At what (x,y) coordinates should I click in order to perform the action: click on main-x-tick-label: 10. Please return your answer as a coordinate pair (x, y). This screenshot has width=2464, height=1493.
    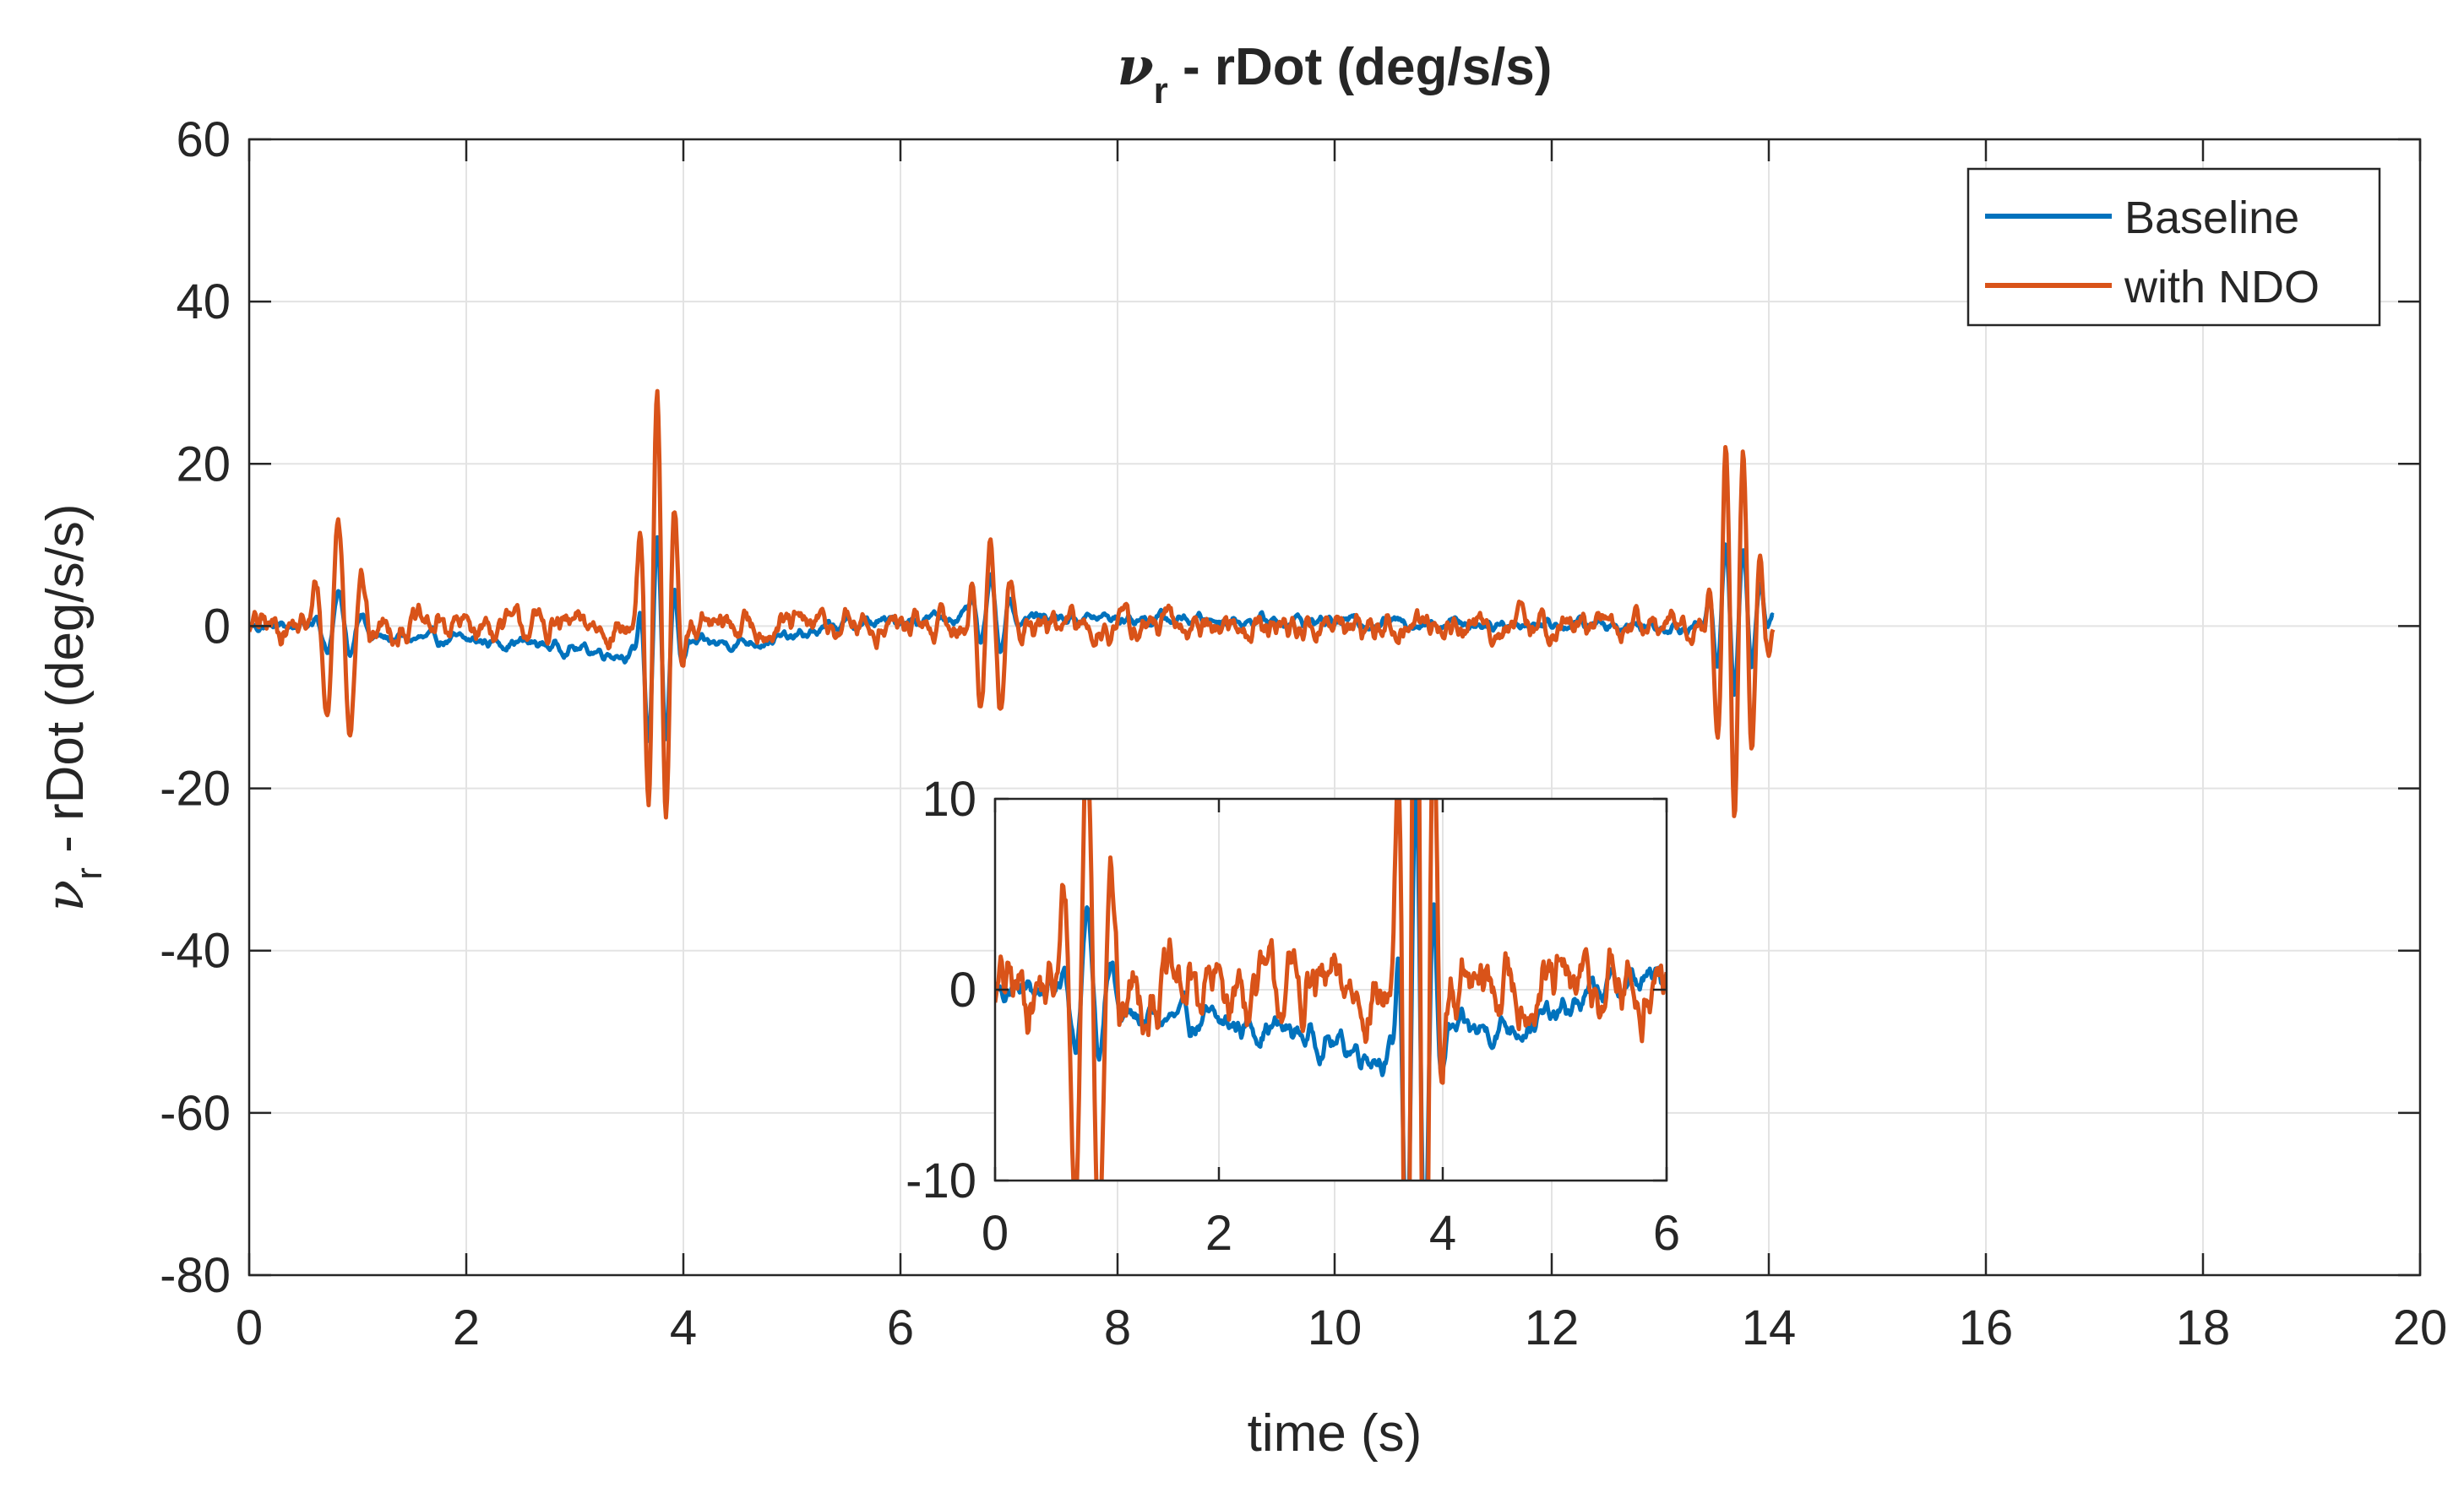
    Looking at the image, I should click on (1336, 1327).